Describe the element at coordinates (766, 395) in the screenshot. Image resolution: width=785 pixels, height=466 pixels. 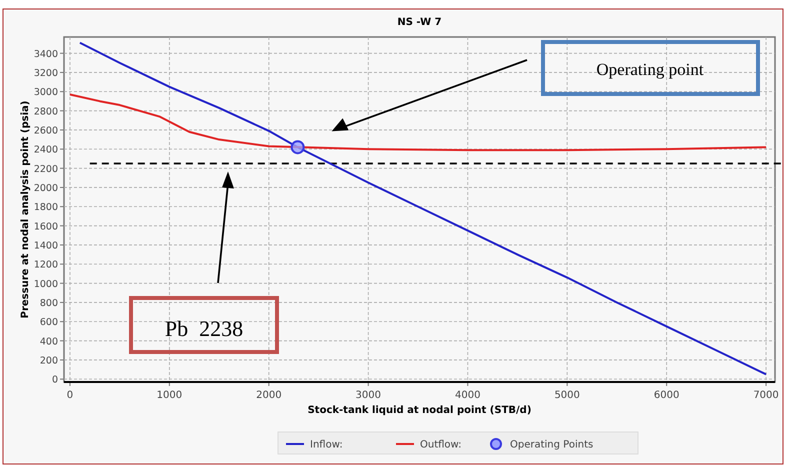
I see `x-tick-label: 7000` at that location.